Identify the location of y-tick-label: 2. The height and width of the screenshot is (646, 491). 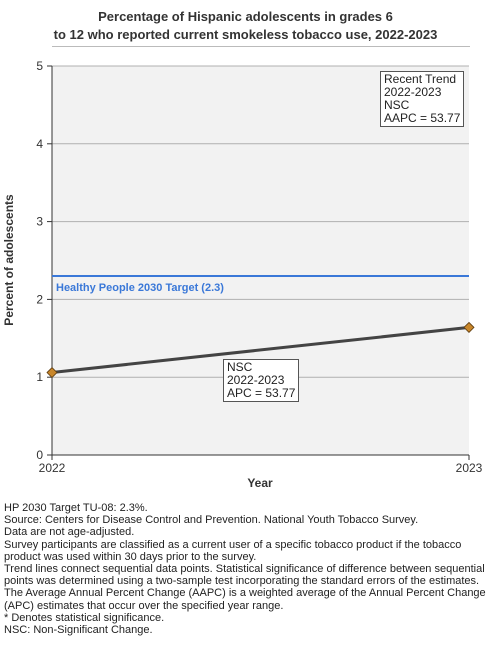
(39, 299).